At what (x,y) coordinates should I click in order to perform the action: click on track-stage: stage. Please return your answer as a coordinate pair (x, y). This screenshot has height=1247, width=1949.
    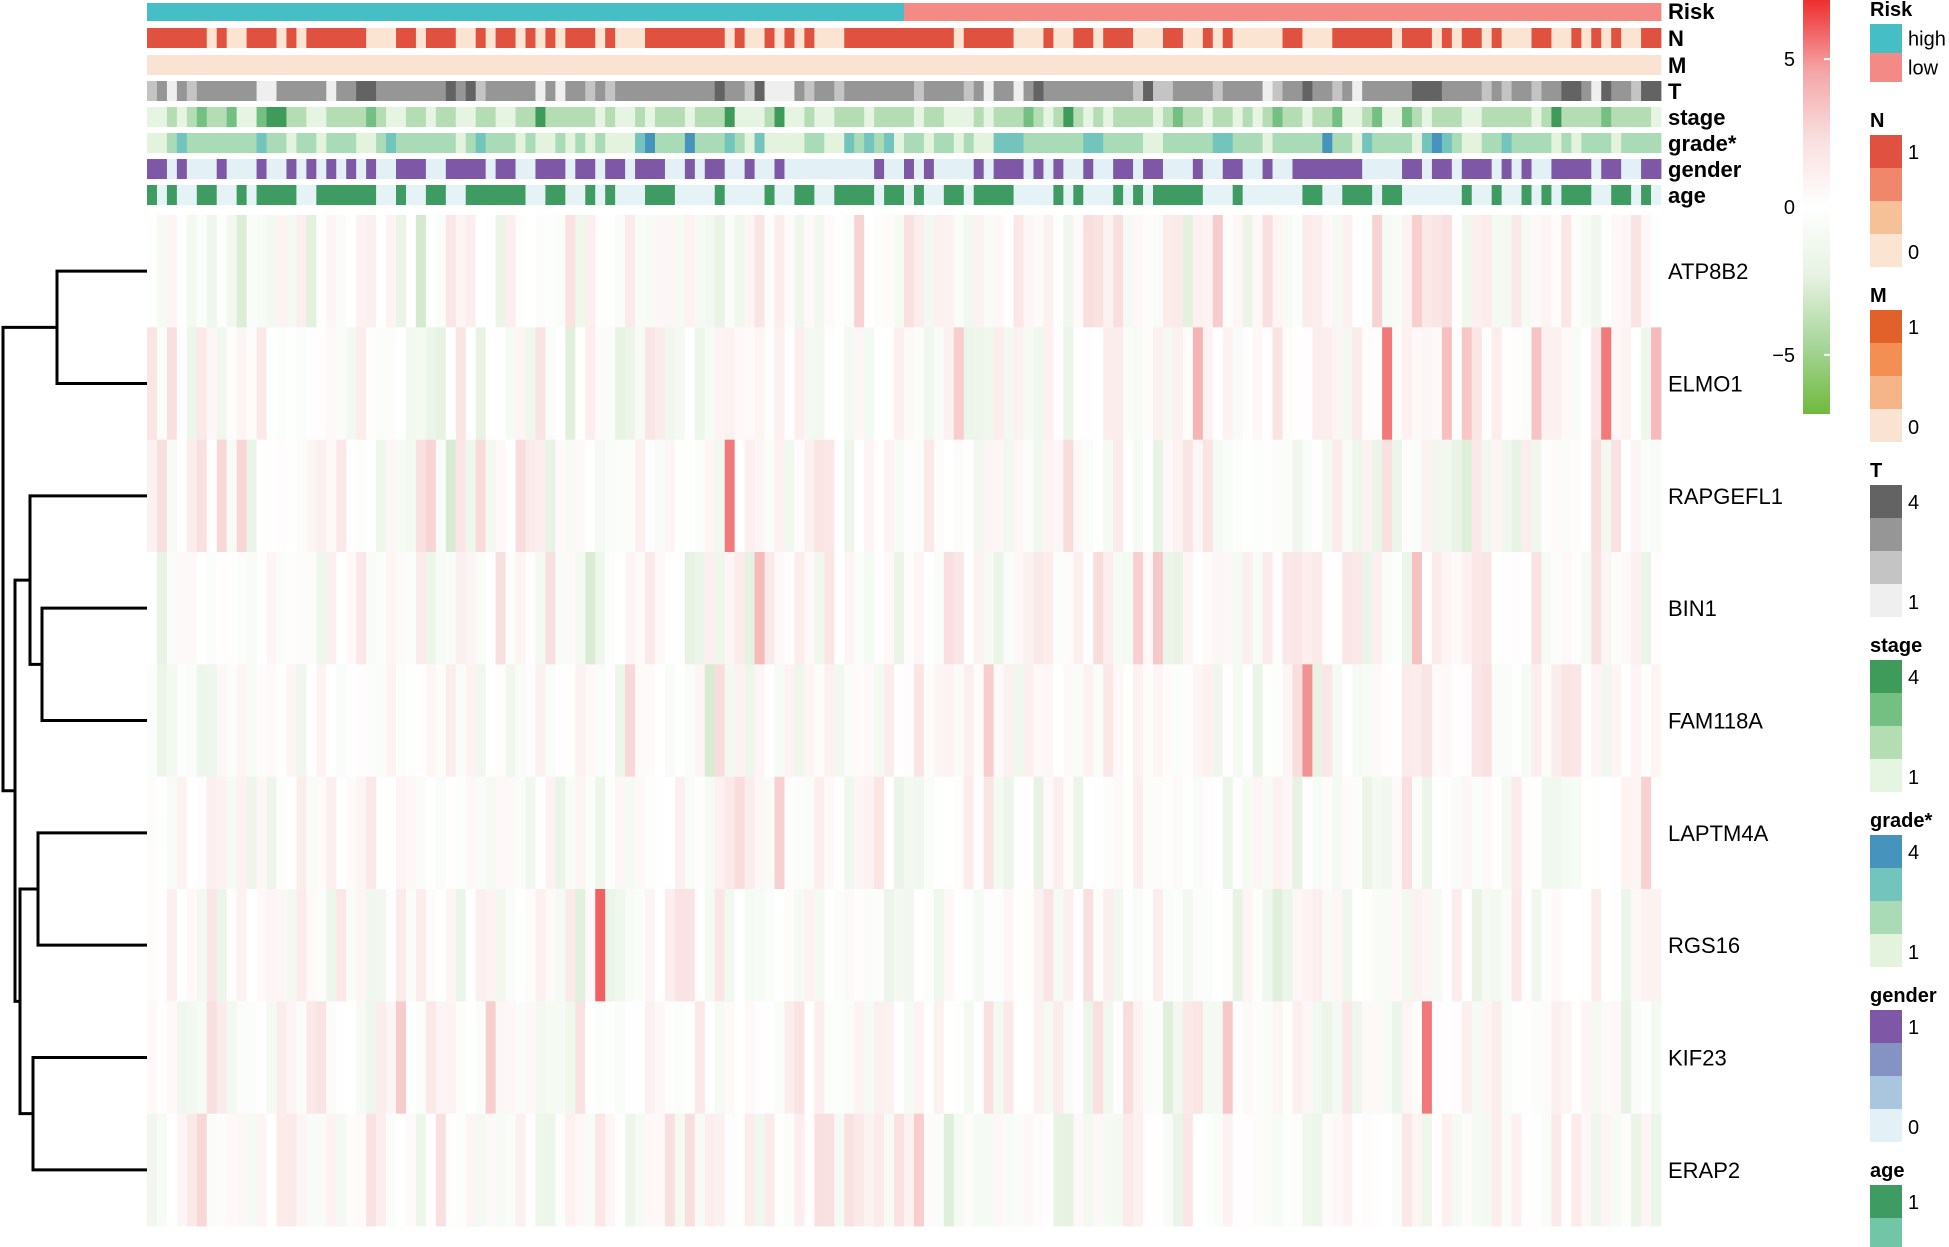
    Looking at the image, I should click on (936, 117).